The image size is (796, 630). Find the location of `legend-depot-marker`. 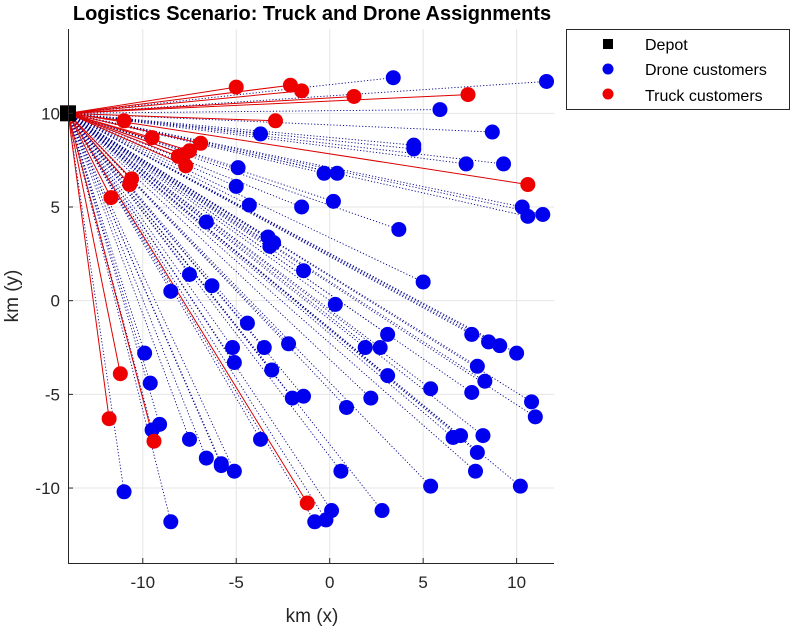

legend-depot-marker is located at coordinates (608, 44).